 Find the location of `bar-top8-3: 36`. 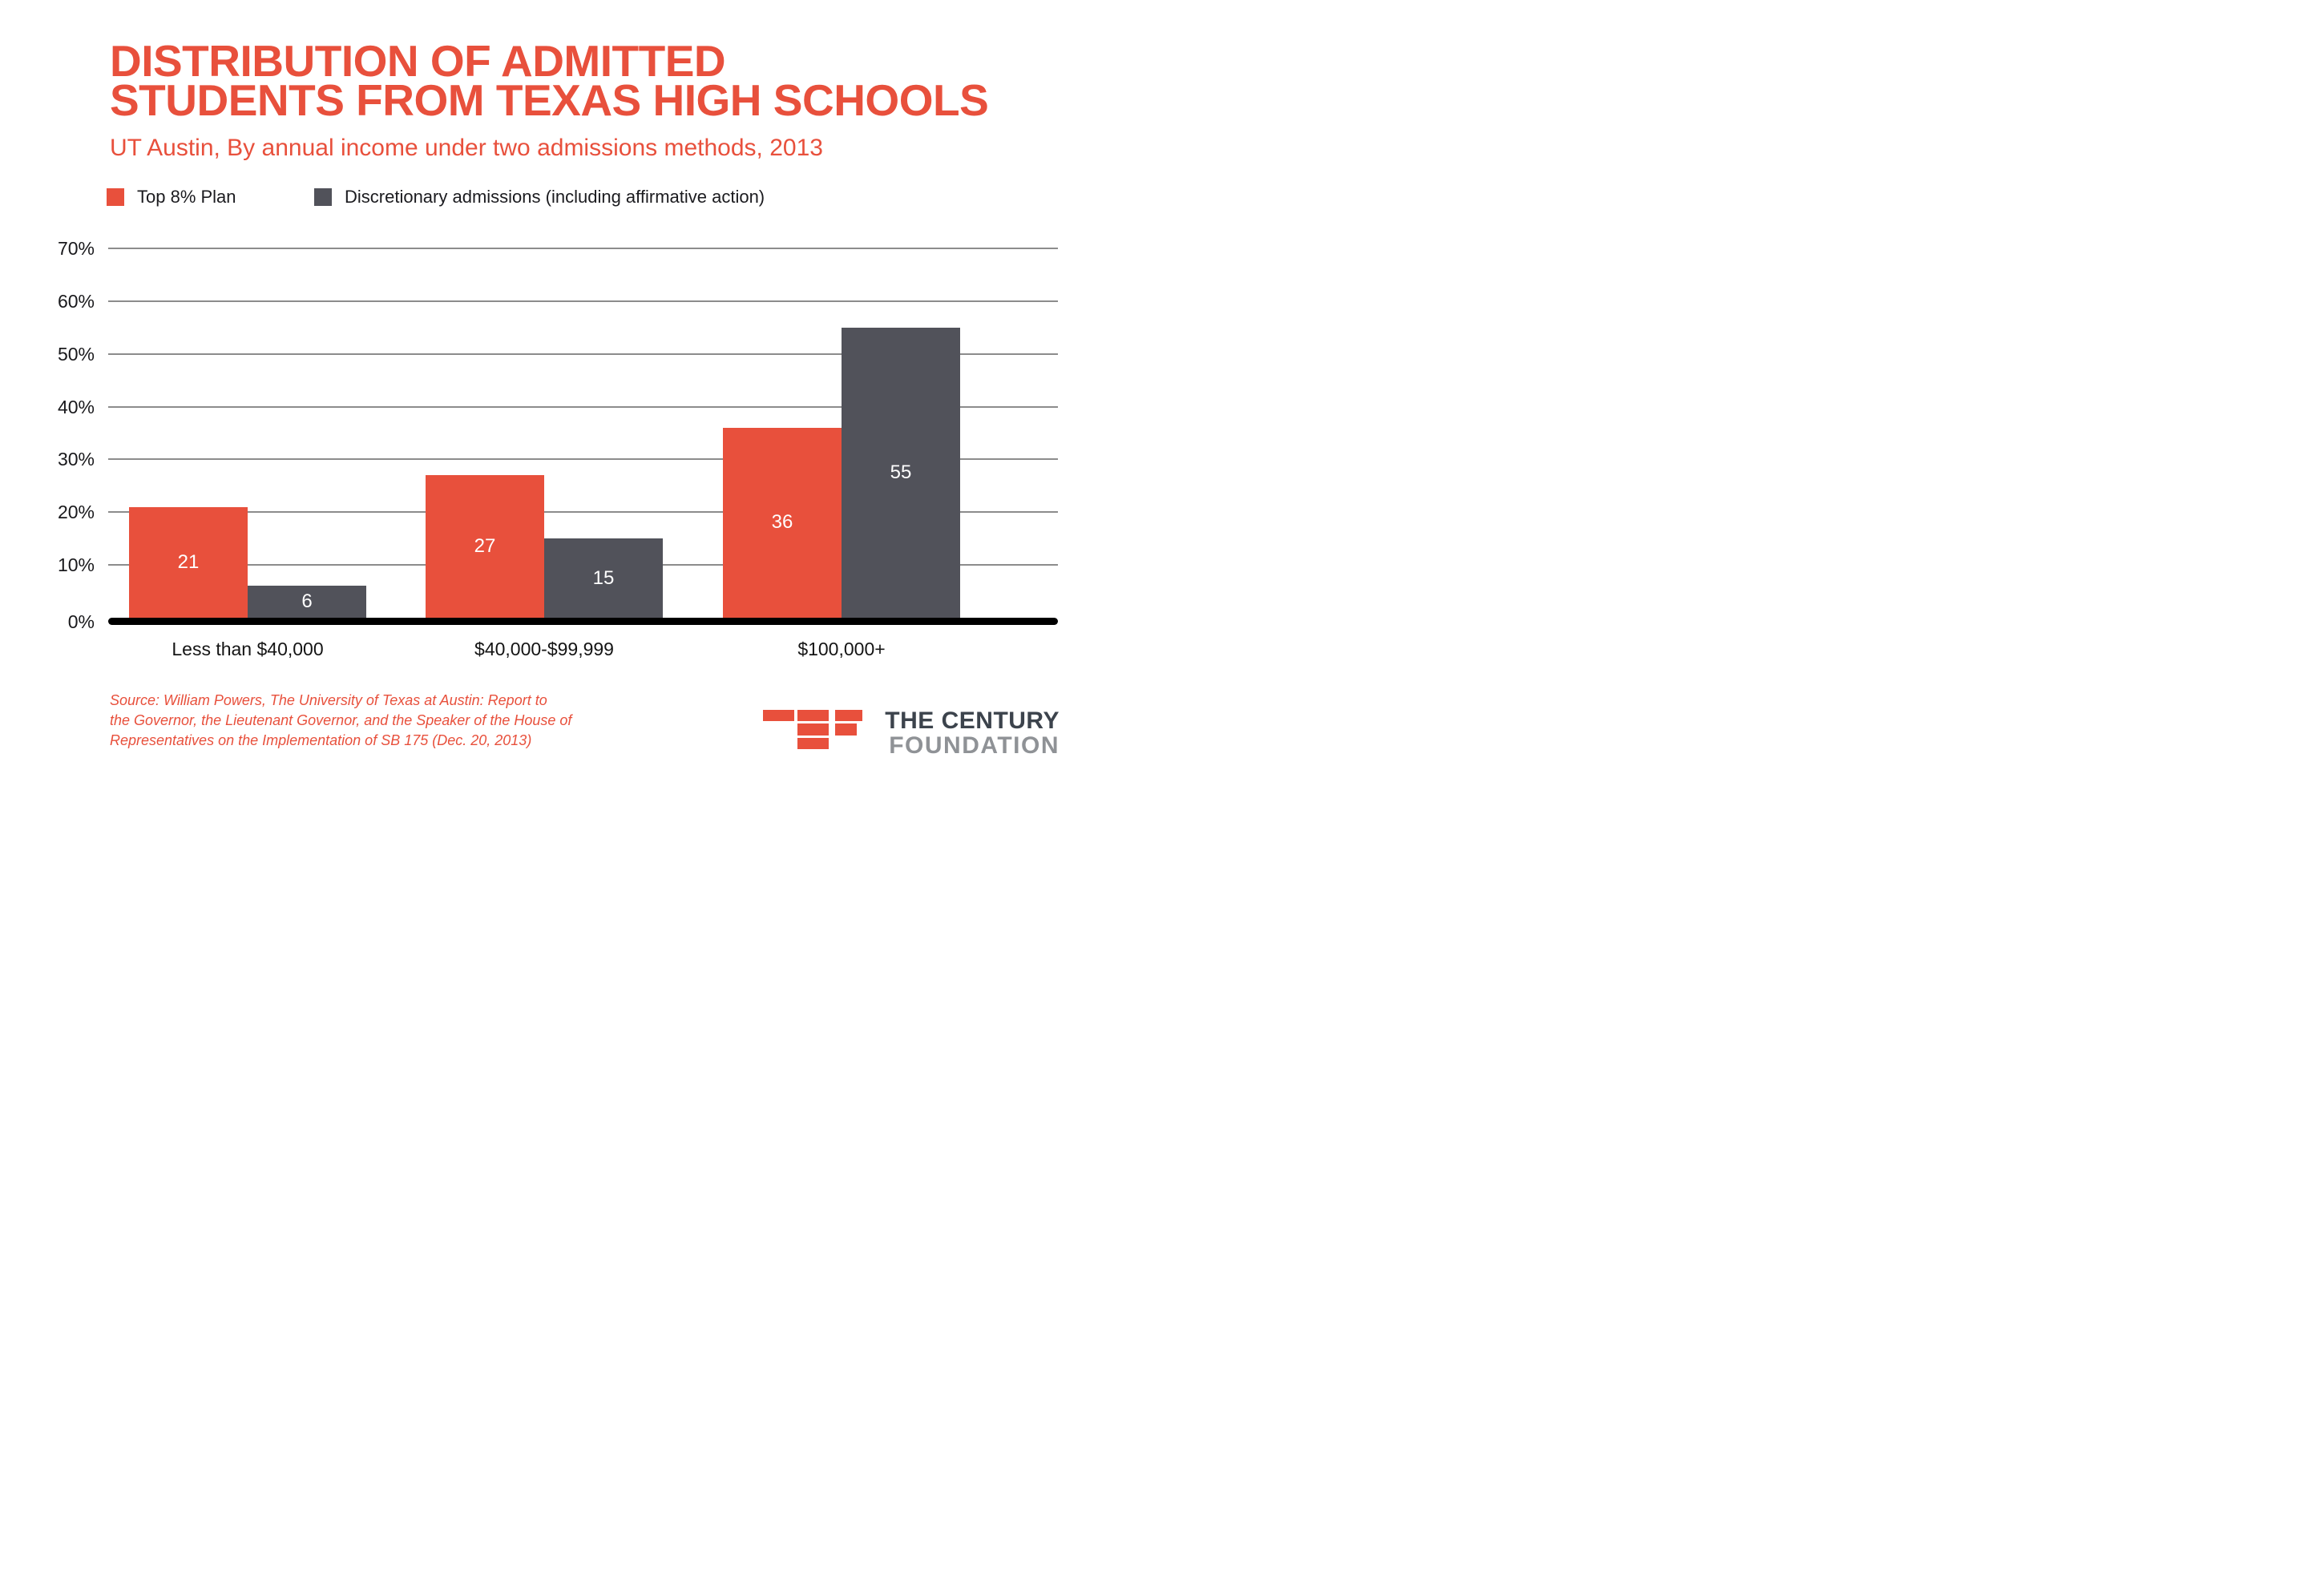

bar-top8-3: 36 is located at coordinates (783, 522).